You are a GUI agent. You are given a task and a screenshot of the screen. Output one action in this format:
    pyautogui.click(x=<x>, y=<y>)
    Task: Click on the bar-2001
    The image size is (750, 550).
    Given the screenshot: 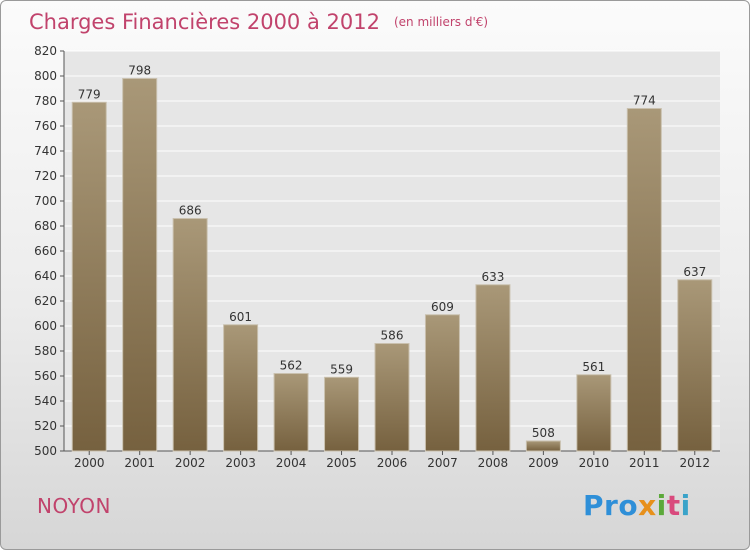 What is the action you would take?
    pyautogui.click(x=140, y=265)
    